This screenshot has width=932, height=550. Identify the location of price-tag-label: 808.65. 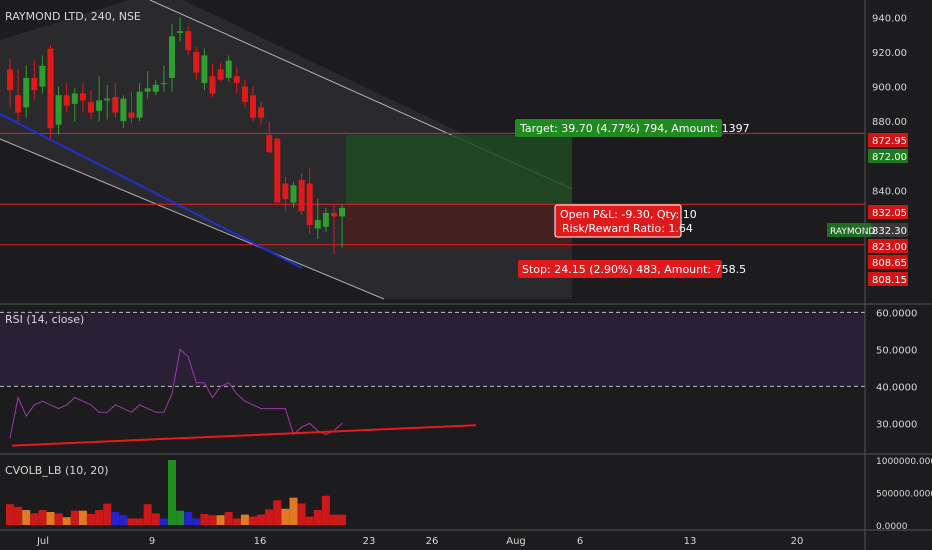
(889, 263).